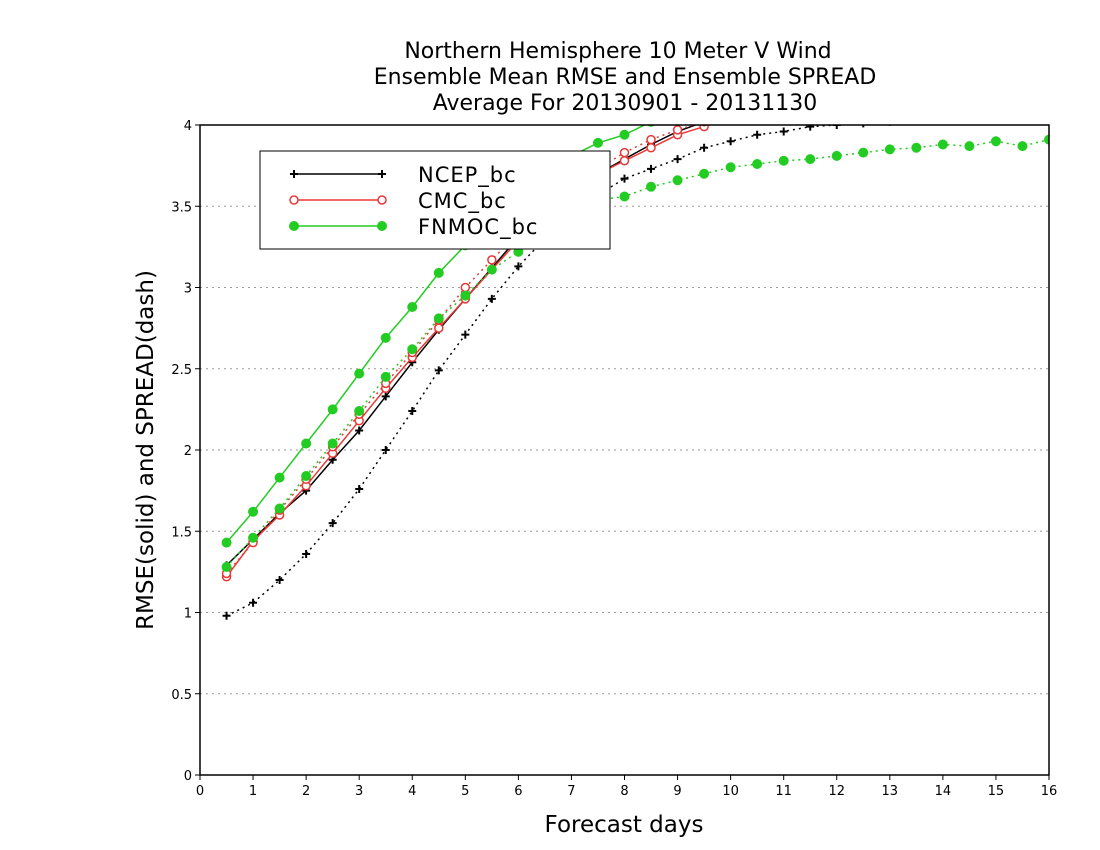 The height and width of the screenshot is (850, 1100). What do you see at coordinates (467, 175) in the screenshot?
I see `legend-label: NCEP_bc` at bounding box center [467, 175].